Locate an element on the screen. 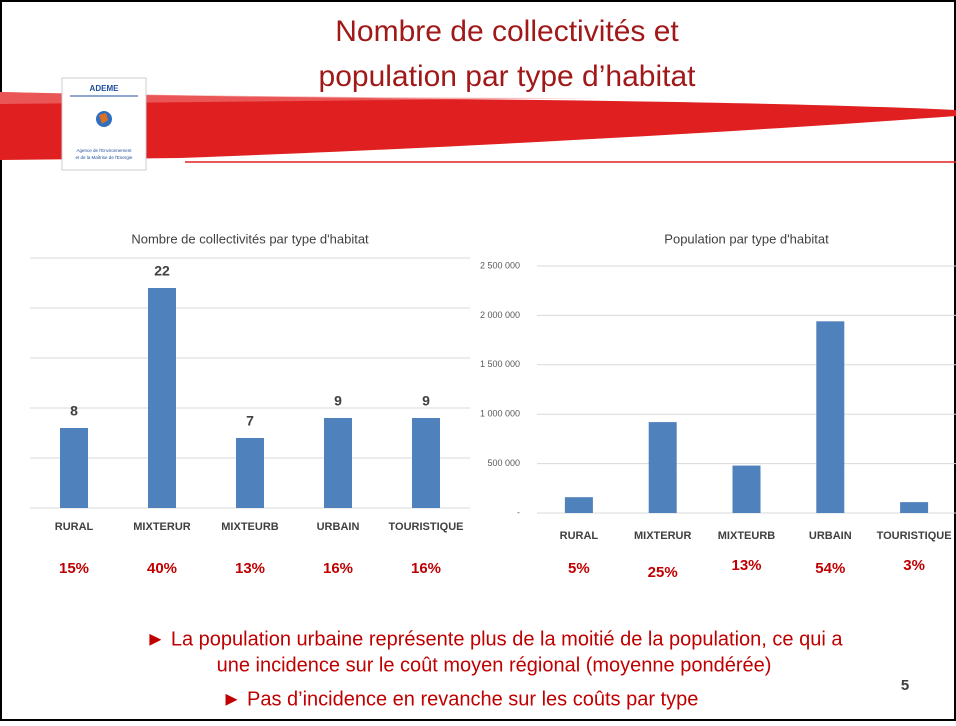  share-label: 40% is located at coordinates (162, 568).